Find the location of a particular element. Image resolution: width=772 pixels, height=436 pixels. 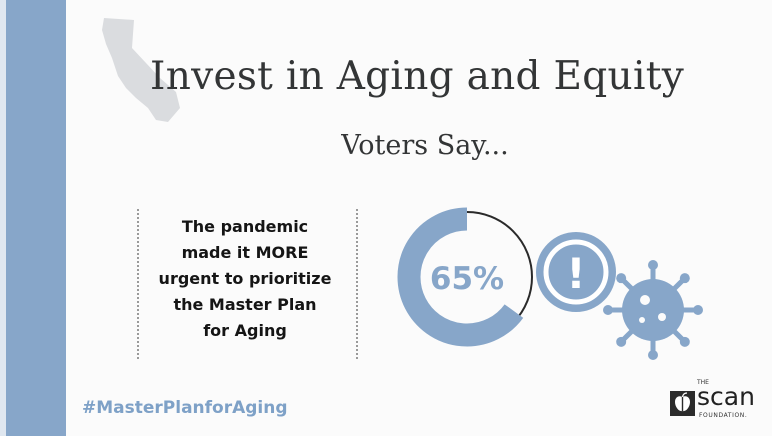

statement-line: made it MORE is located at coordinates (245, 252).